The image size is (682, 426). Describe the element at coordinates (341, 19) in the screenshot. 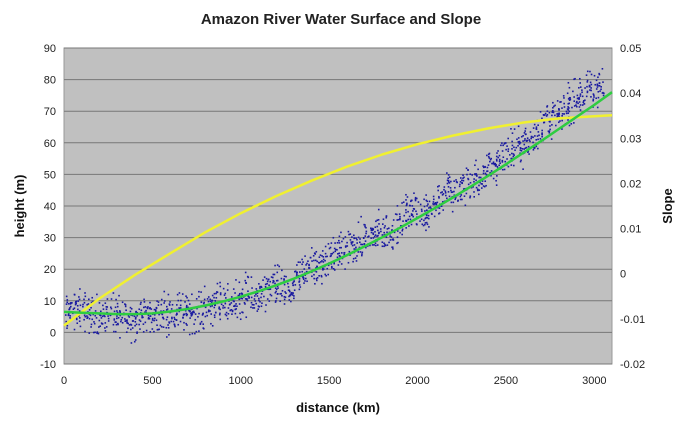

I see `chart-title: Amazon River Water Surface and Slope` at that location.